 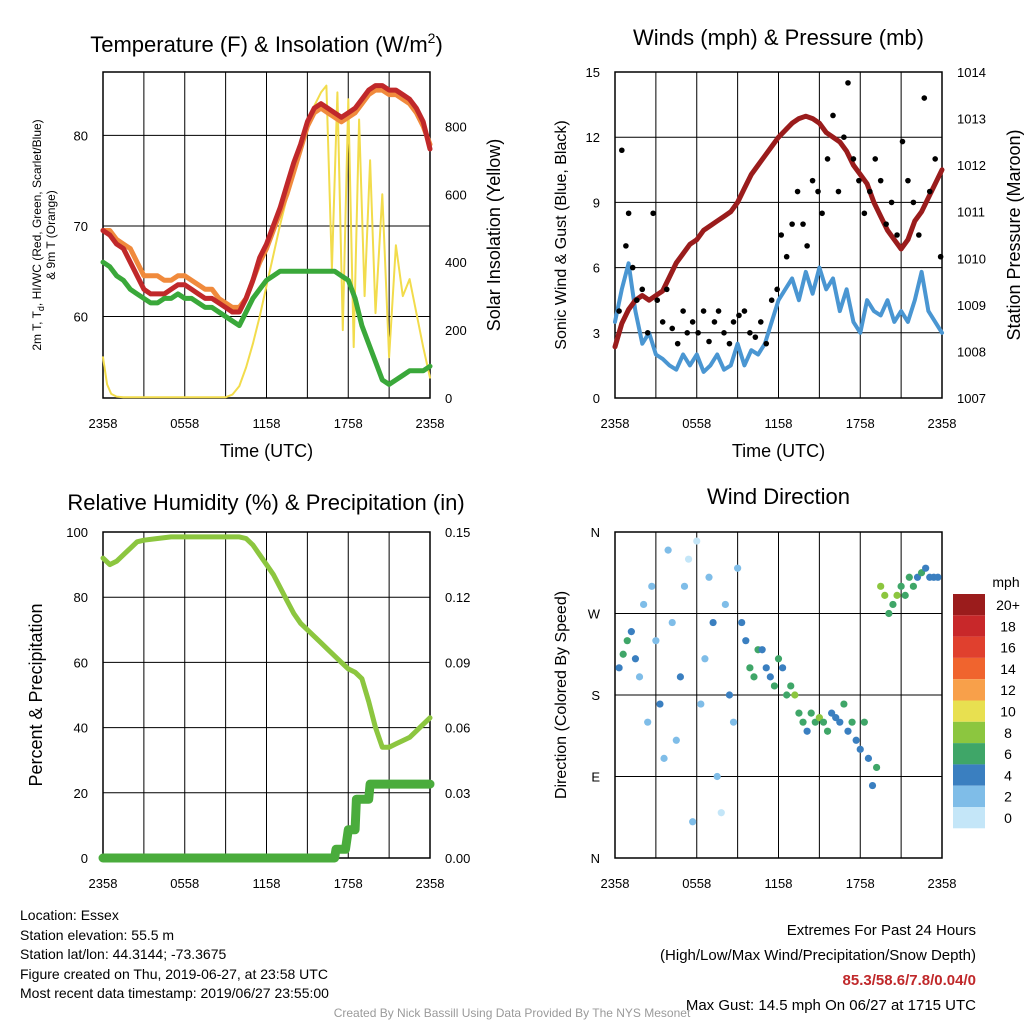 What do you see at coordinates (266, 199) in the screenshot?
I see `temp_2m-line` at bounding box center [266, 199].